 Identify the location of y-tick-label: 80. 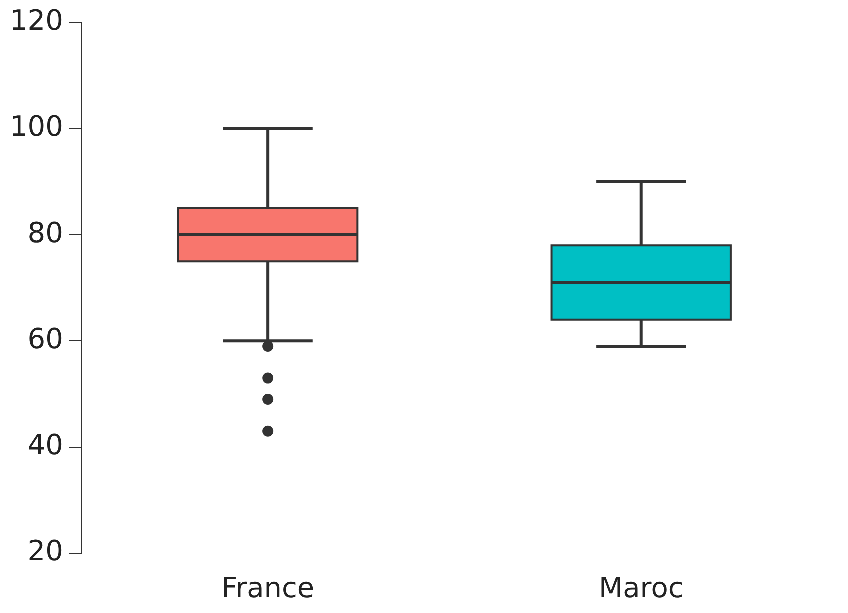
(46, 233).